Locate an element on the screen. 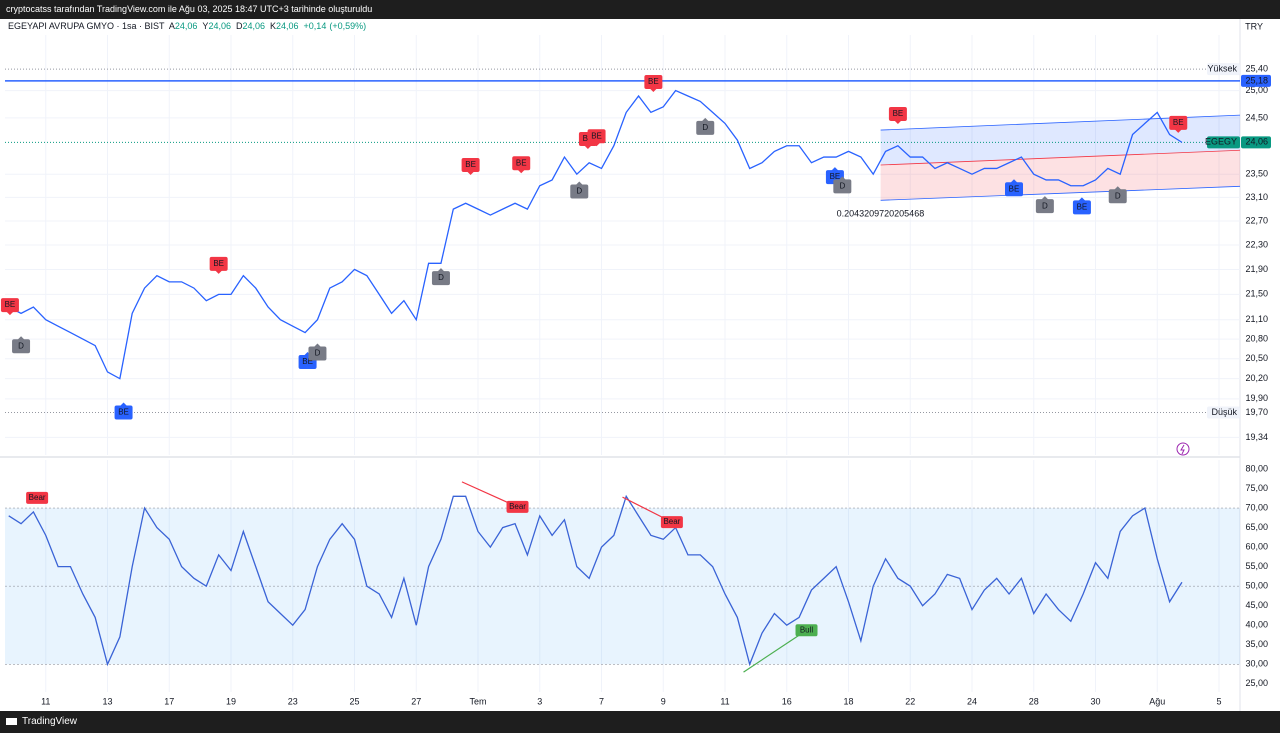 This screenshot has width=1280, height=733. alert-icon is located at coordinates (1183, 449).